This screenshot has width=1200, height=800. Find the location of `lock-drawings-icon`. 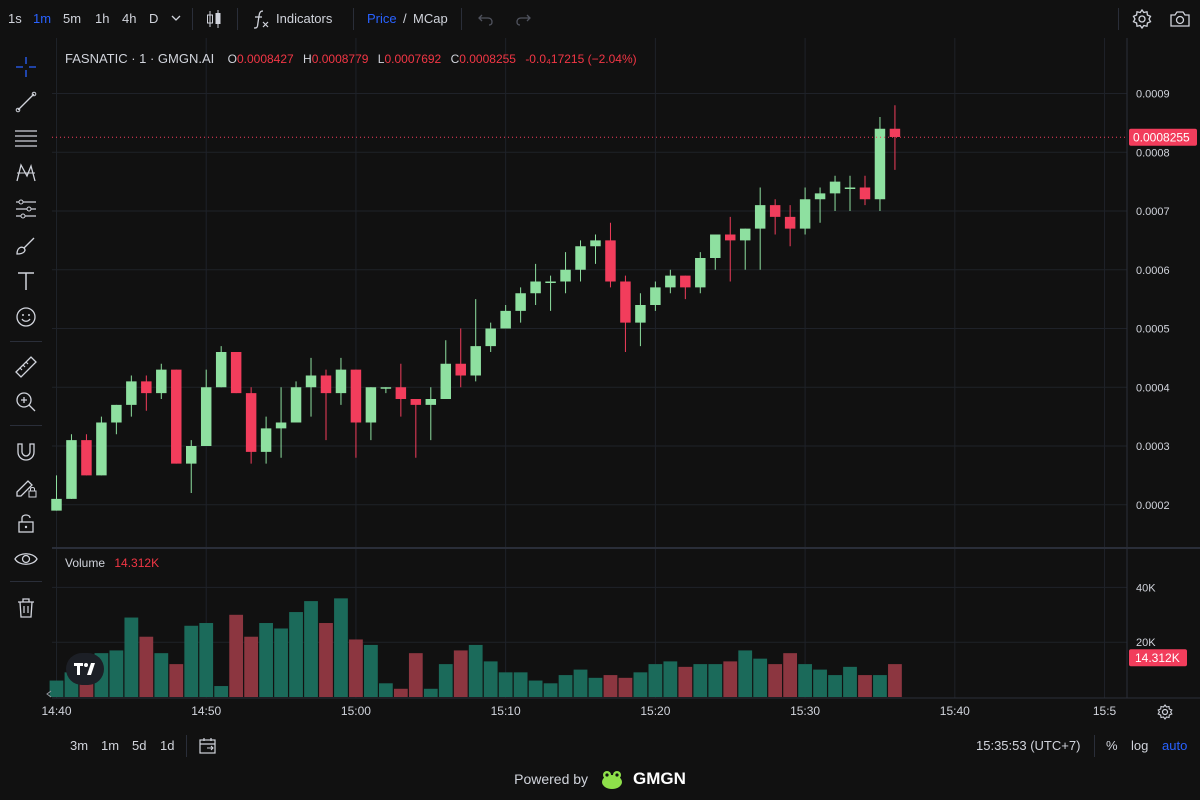

lock-drawings-icon is located at coordinates (26, 487).